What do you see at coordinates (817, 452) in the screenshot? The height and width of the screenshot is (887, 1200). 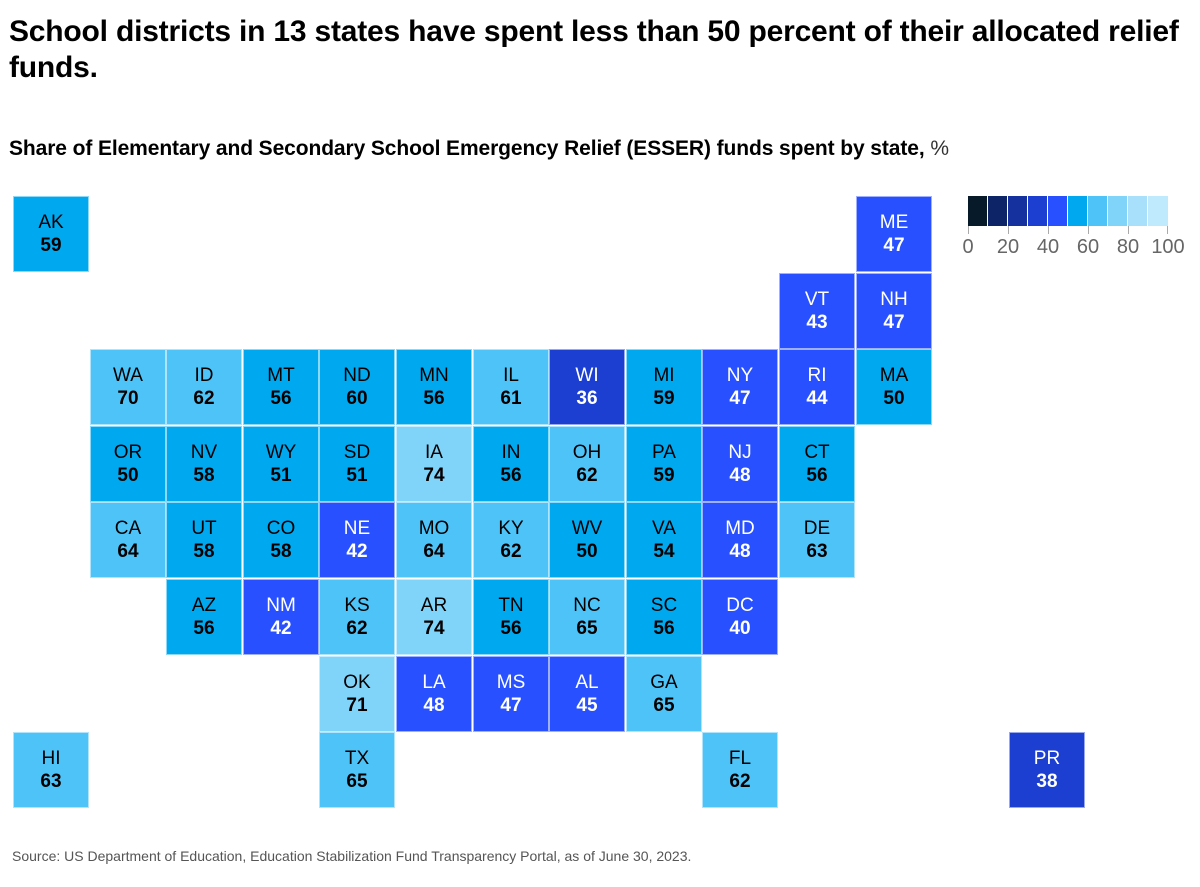 I see `state-abbr: CT` at bounding box center [817, 452].